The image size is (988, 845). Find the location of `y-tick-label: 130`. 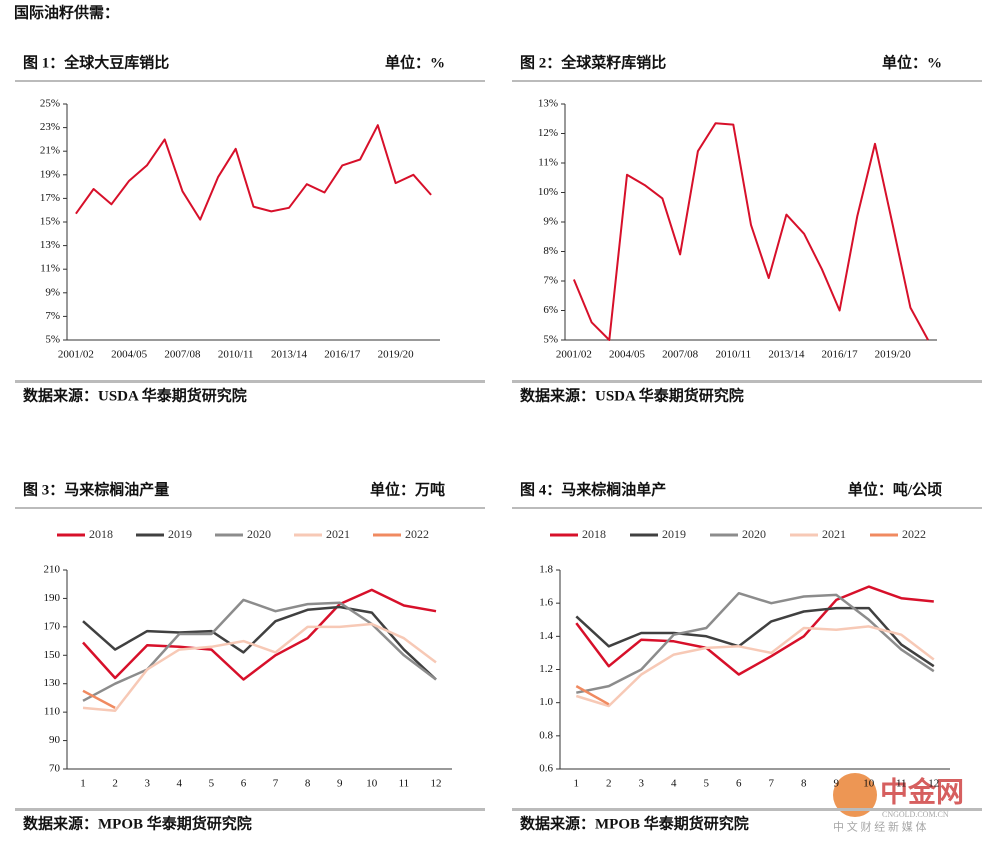

y-tick-label: 130 is located at coordinates (52, 683).